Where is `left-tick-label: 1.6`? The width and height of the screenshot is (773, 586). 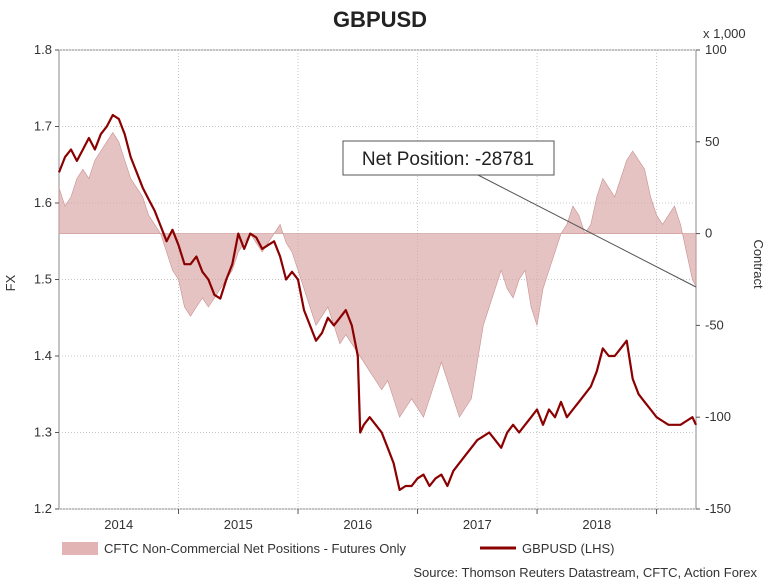 left-tick-label: 1.6 is located at coordinates (43, 202).